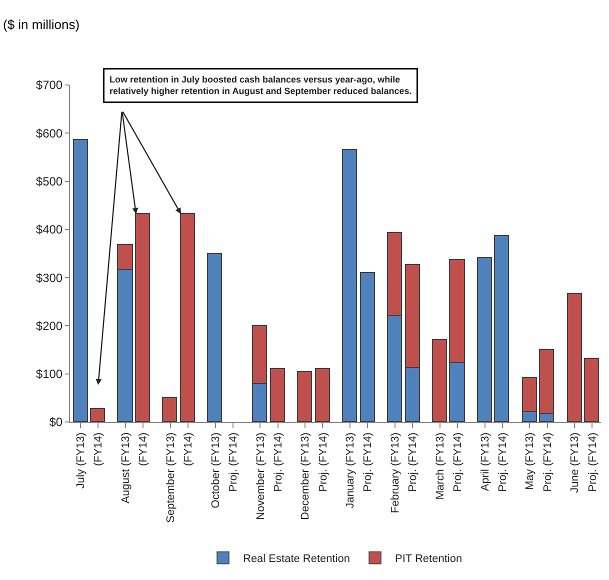  I want to click on x-tick-label: January (FY13), so click(350, 470).